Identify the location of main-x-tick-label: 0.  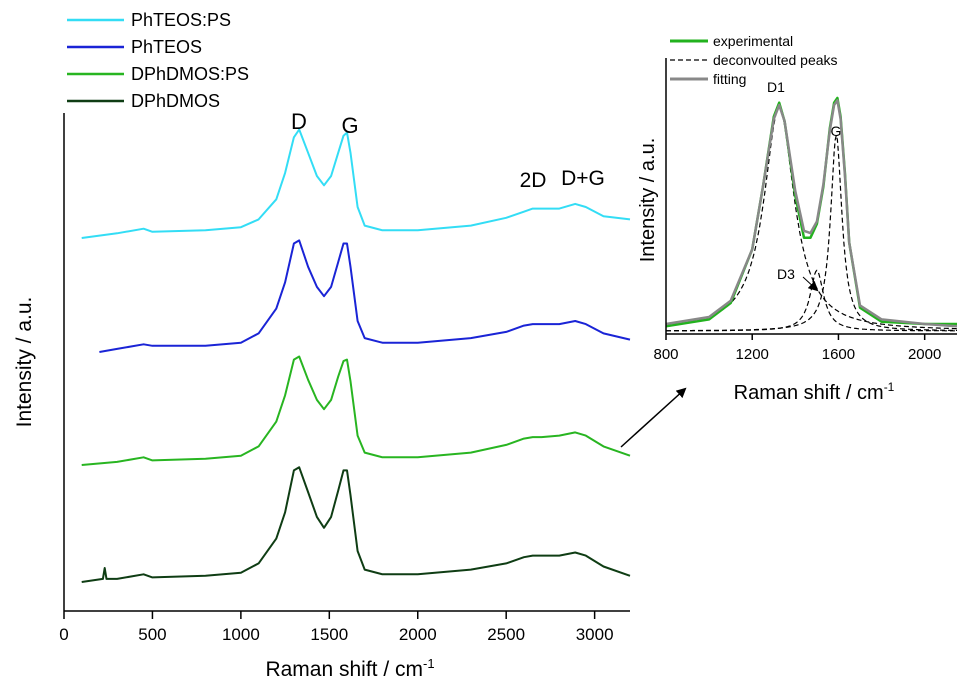
(63, 634).